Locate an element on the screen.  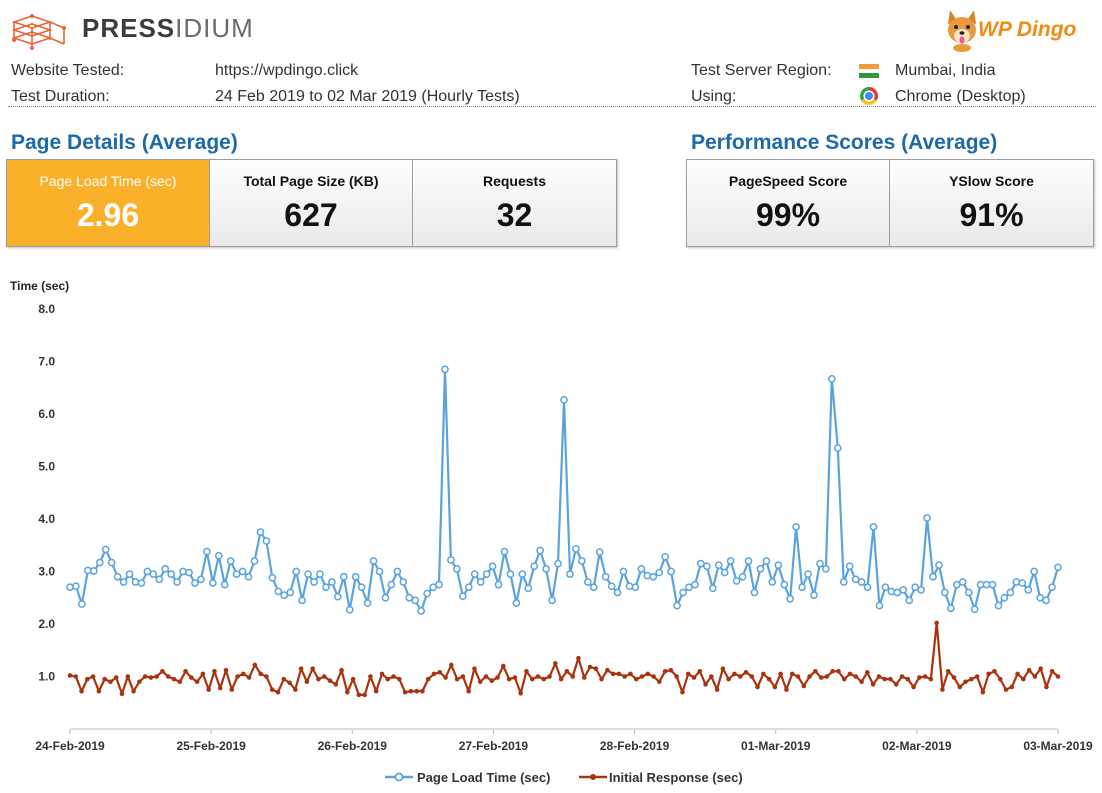
kpi-value: 32 is located at coordinates (514, 215).